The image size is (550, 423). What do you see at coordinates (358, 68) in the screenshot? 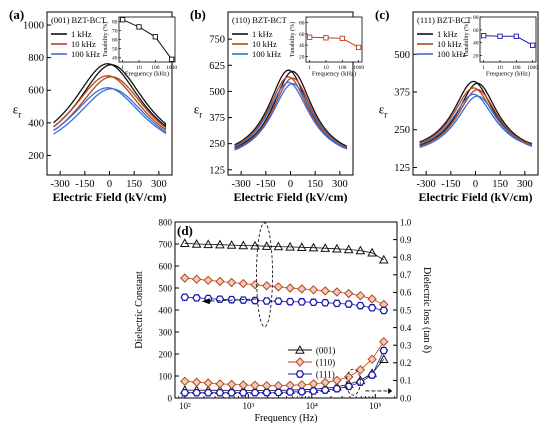
I see `inset-x-tick-label: 1000` at bounding box center [358, 68].